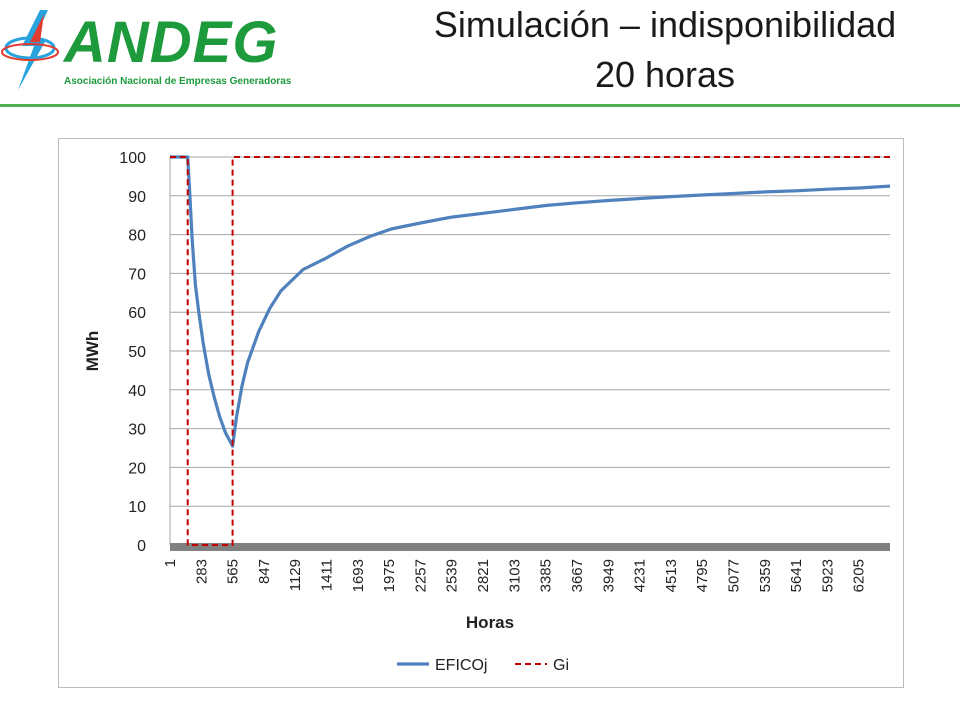 This screenshot has height=720, width=960. I want to click on x-tick-label: 3949, so click(608, 575).